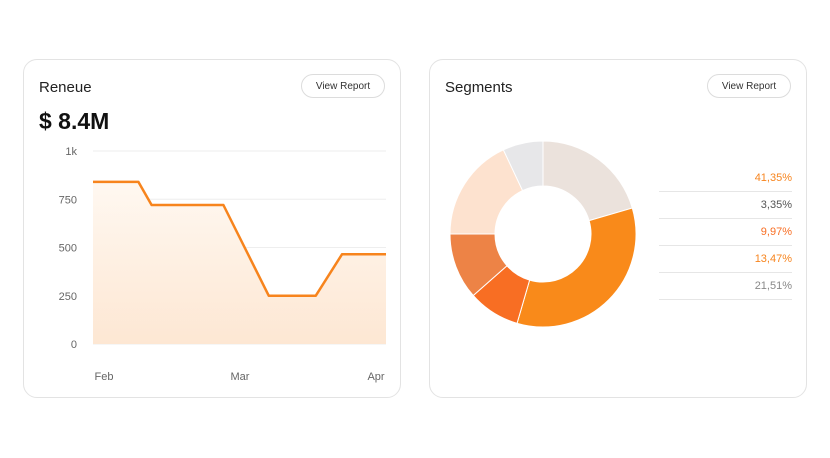 The width and height of the screenshot is (830, 458). Describe the element at coordinates (725, 233) in the screenshot. I see `legend-item: 9,97%` at that location.